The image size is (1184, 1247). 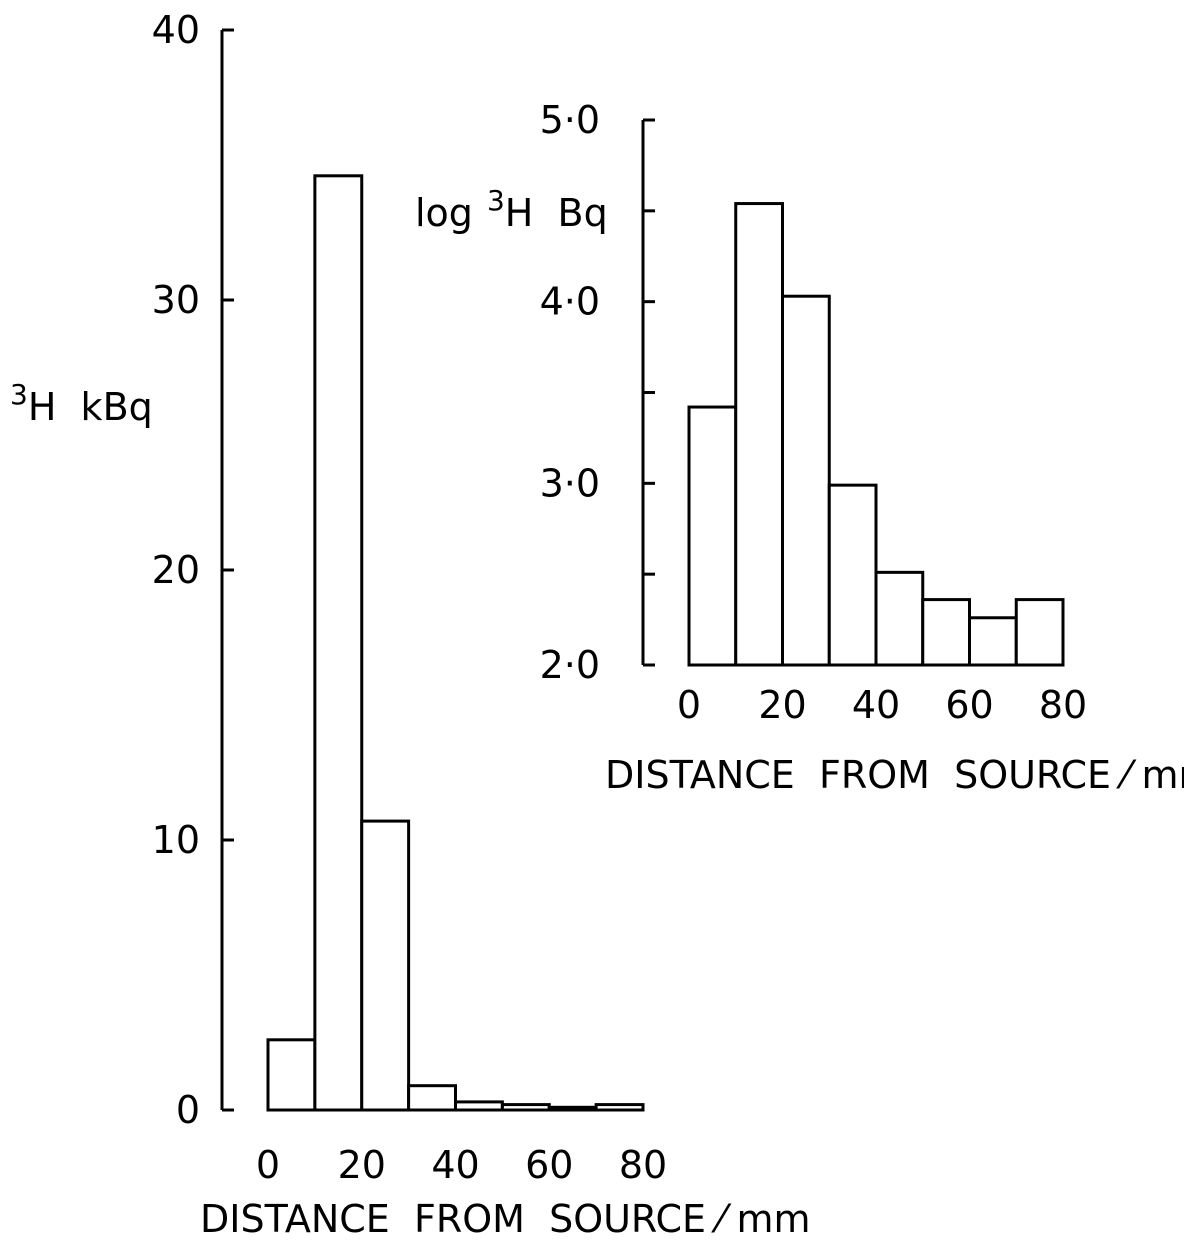 I want to click on main-x-tick-labels: 0 20 40 60 80, so click(x=461, y=1165).